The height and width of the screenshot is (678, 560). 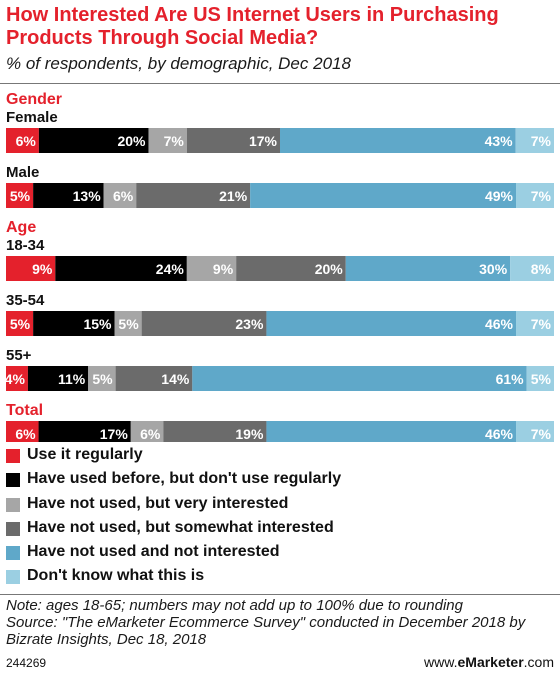 What do you see at coordinates (158, 503) in the screenshot?
I see `legend-label: Have not used, but very interested` at bounding box center [158, 503].